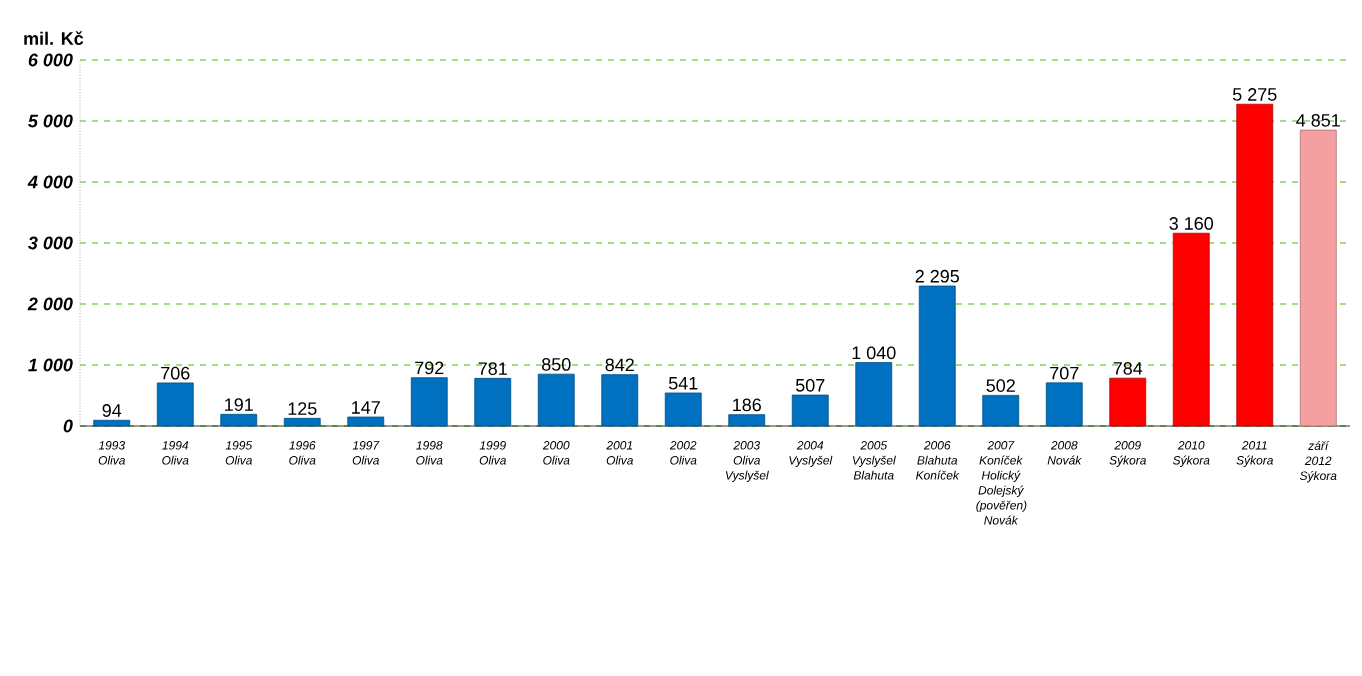 This screenshot has width=1362, height=676. Describe the element at coordinates (239, 404) in the screenshot. I see `data-label: 191` at that location.